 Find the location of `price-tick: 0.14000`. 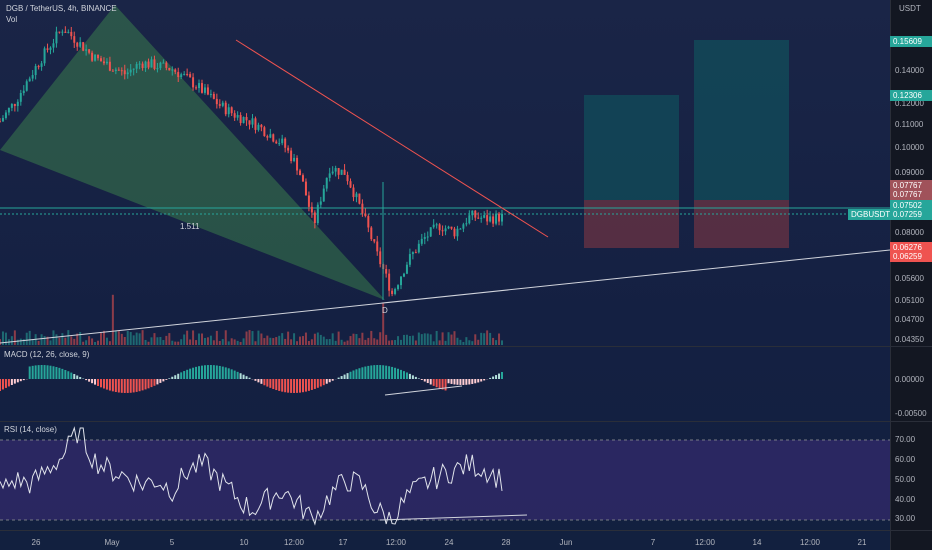

price-tick: 0.14000 is located at coordinates (909, 70).